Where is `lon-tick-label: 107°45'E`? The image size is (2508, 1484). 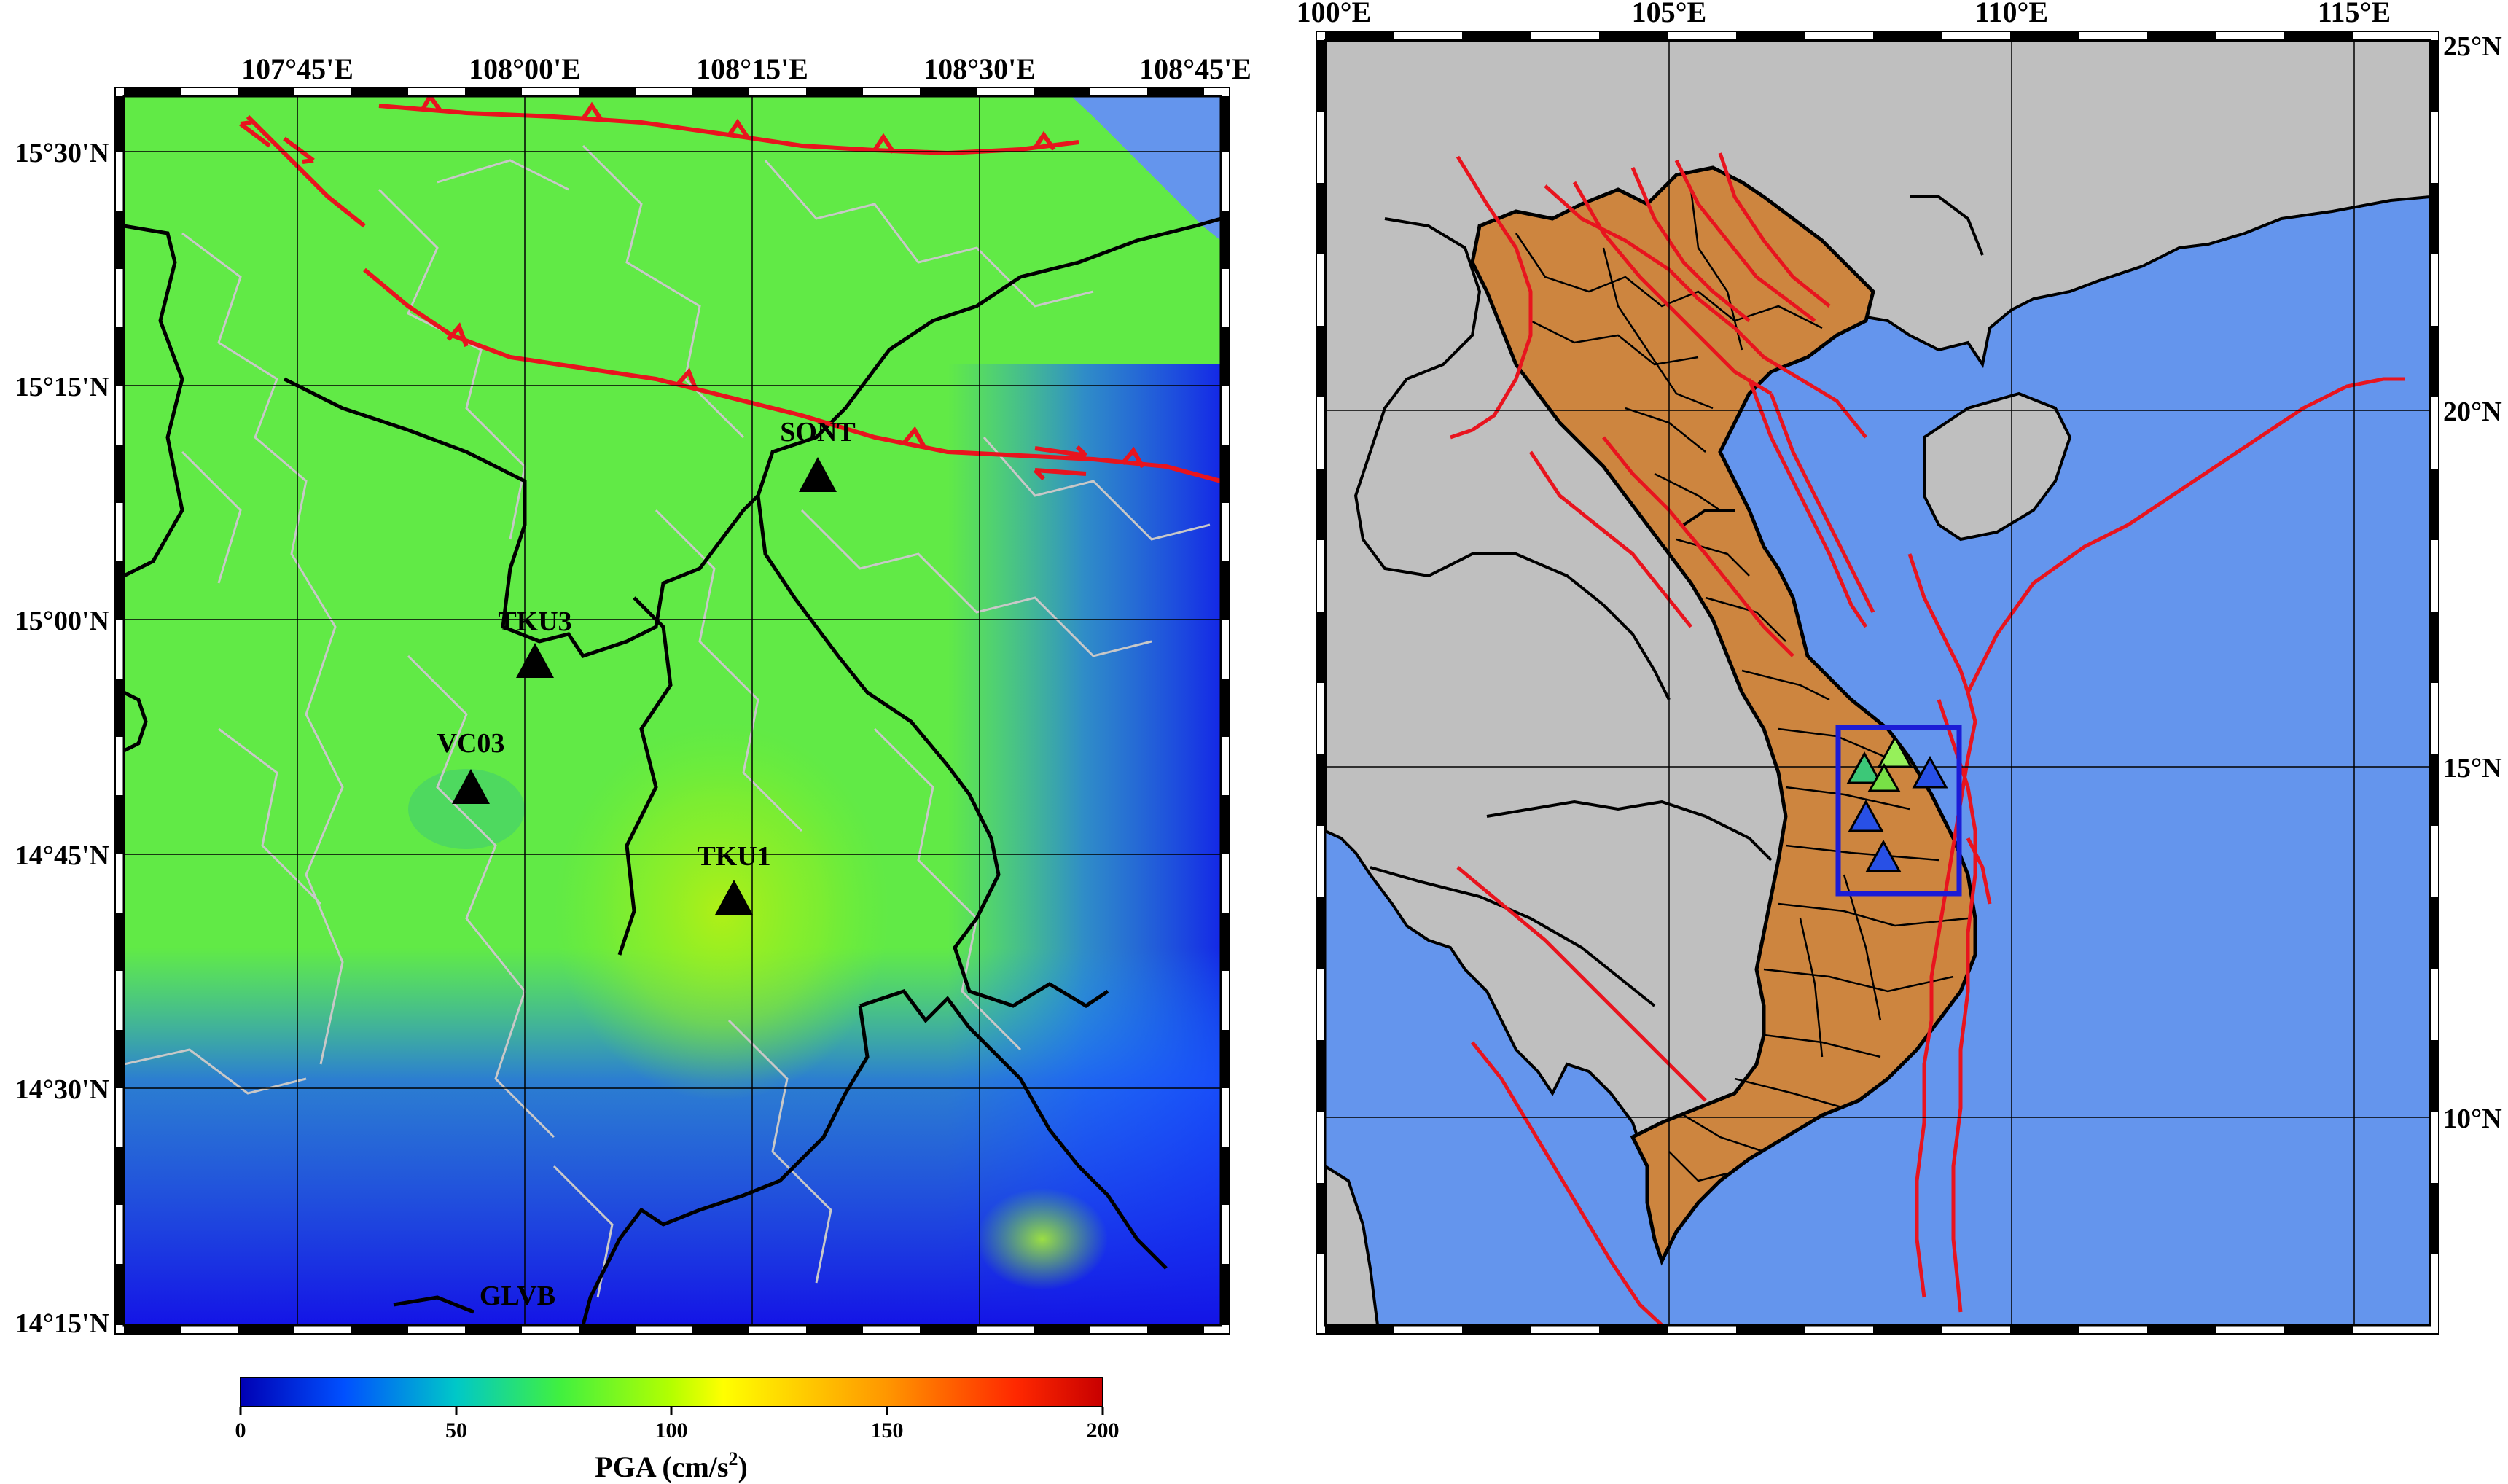
lon-tick-label: 107°45'E is located at coordinates (297, 68).